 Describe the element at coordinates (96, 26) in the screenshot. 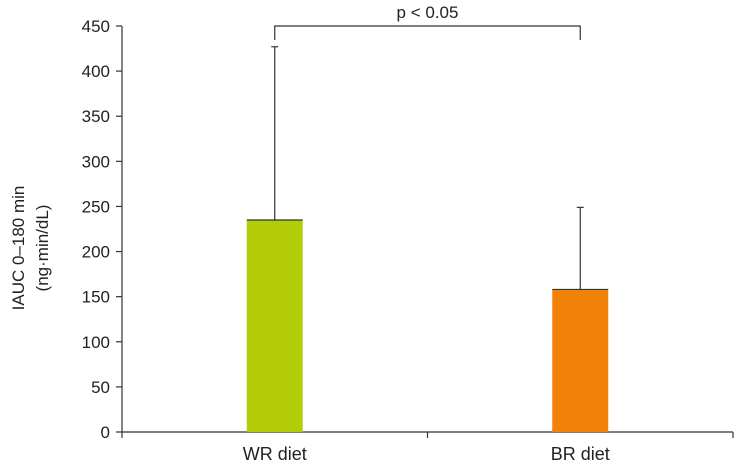

I see `y-tick-label: 450` at that location.